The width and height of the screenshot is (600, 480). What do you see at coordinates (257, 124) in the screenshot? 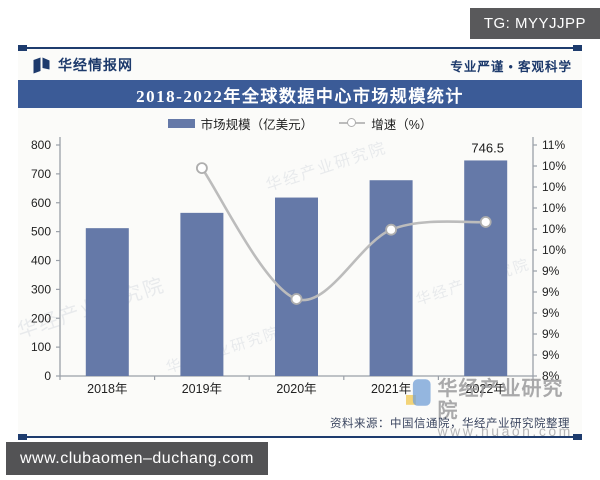
I see `legend-bar-label: 市场规模（亿美元）` at bounding box center [257, 124].